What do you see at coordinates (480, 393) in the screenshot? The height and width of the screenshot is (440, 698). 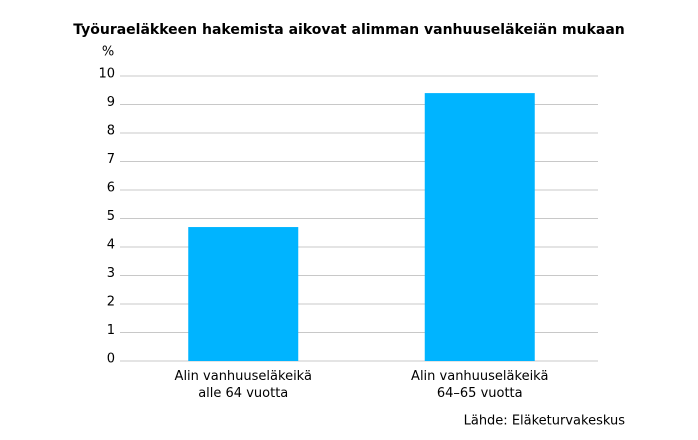 I see `x-tick-label-line: 64–65 vuotta` at bounding box center [480, 393].